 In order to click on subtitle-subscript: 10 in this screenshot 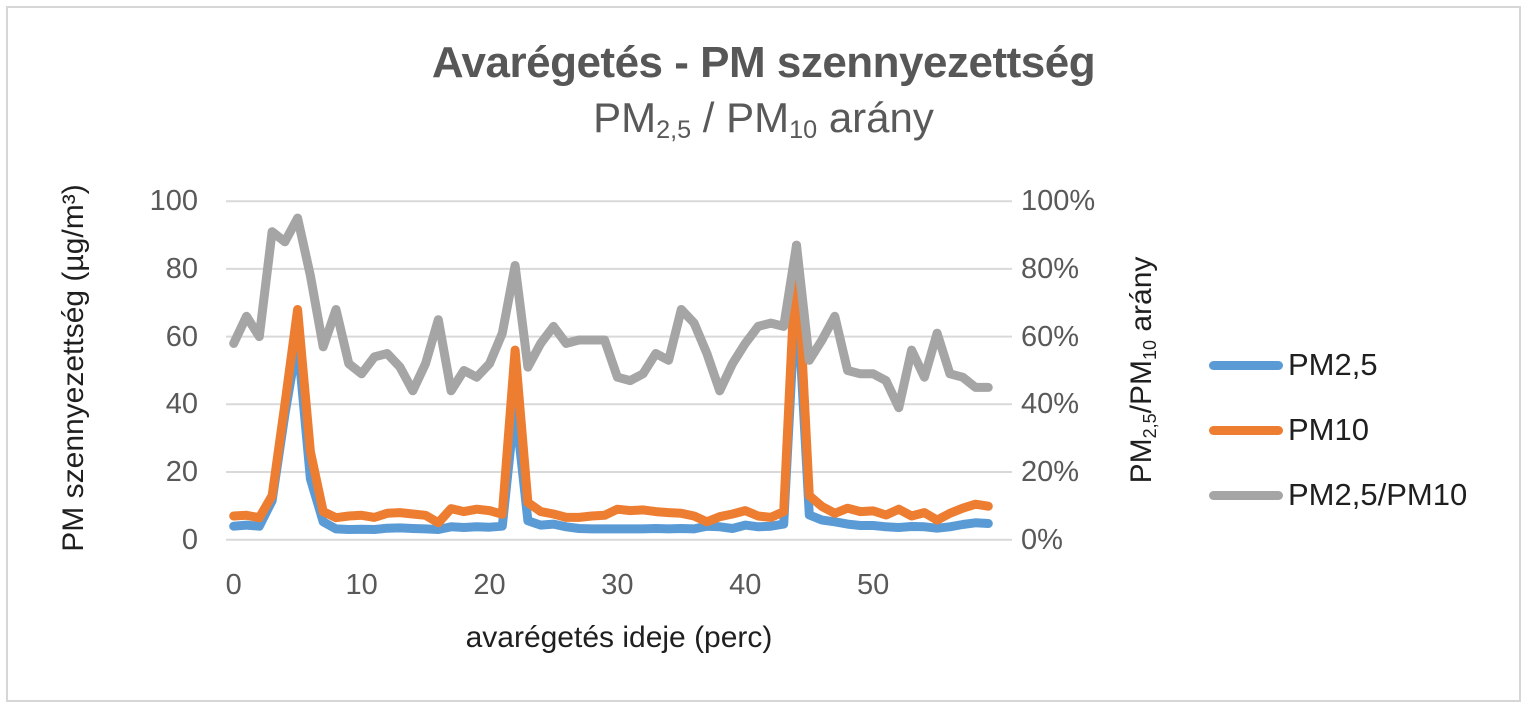, I will do `click(803, 130)`.